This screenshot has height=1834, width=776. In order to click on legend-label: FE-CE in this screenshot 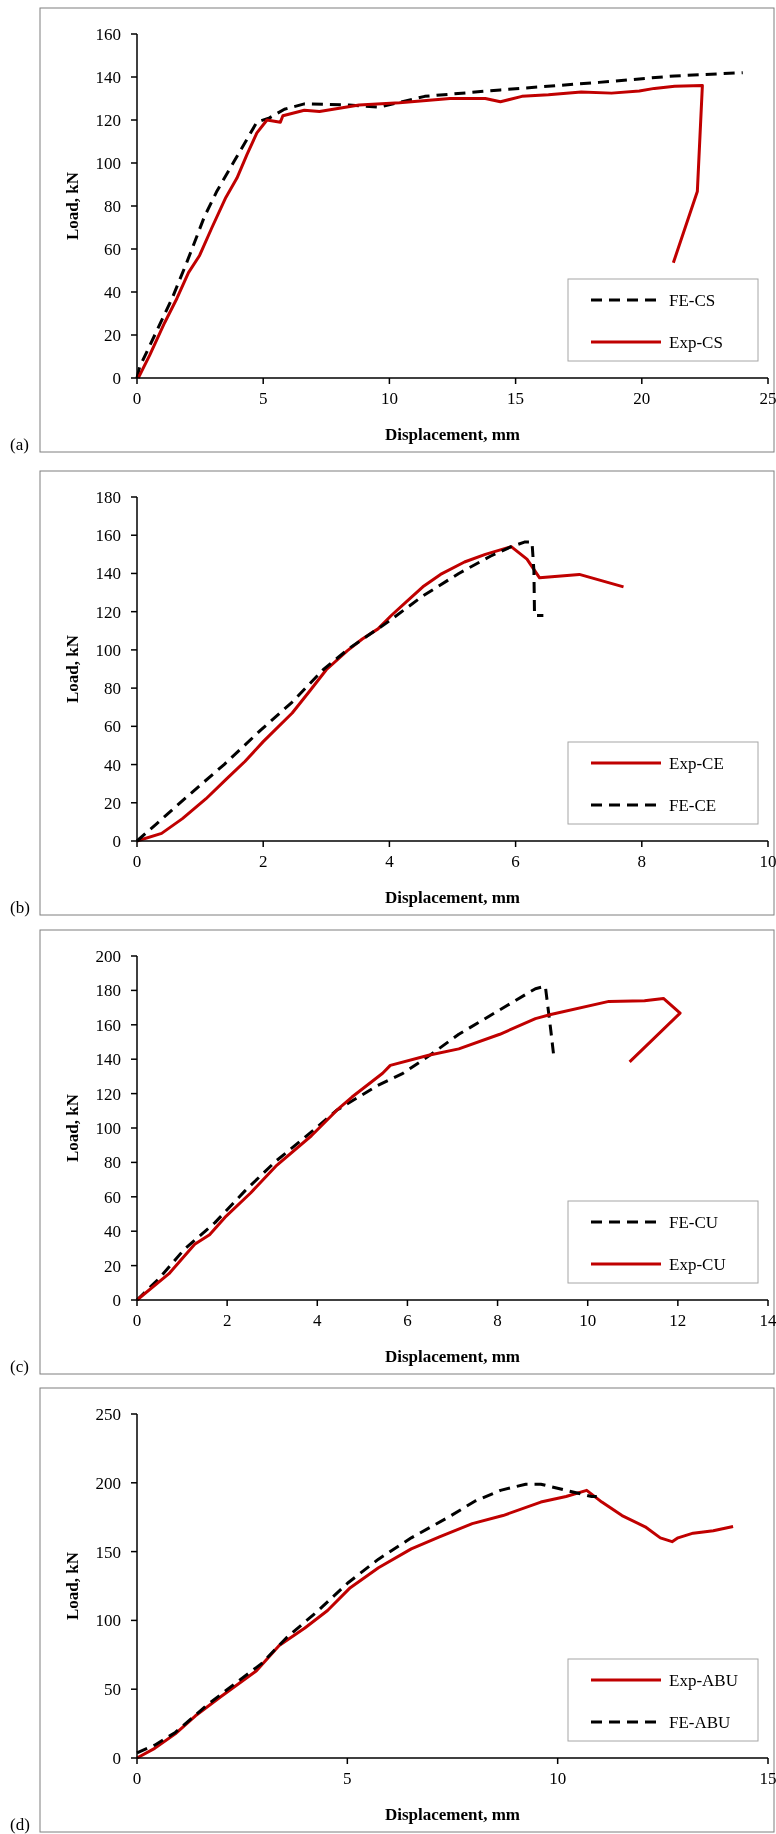, I will do `click(693, 805)`.